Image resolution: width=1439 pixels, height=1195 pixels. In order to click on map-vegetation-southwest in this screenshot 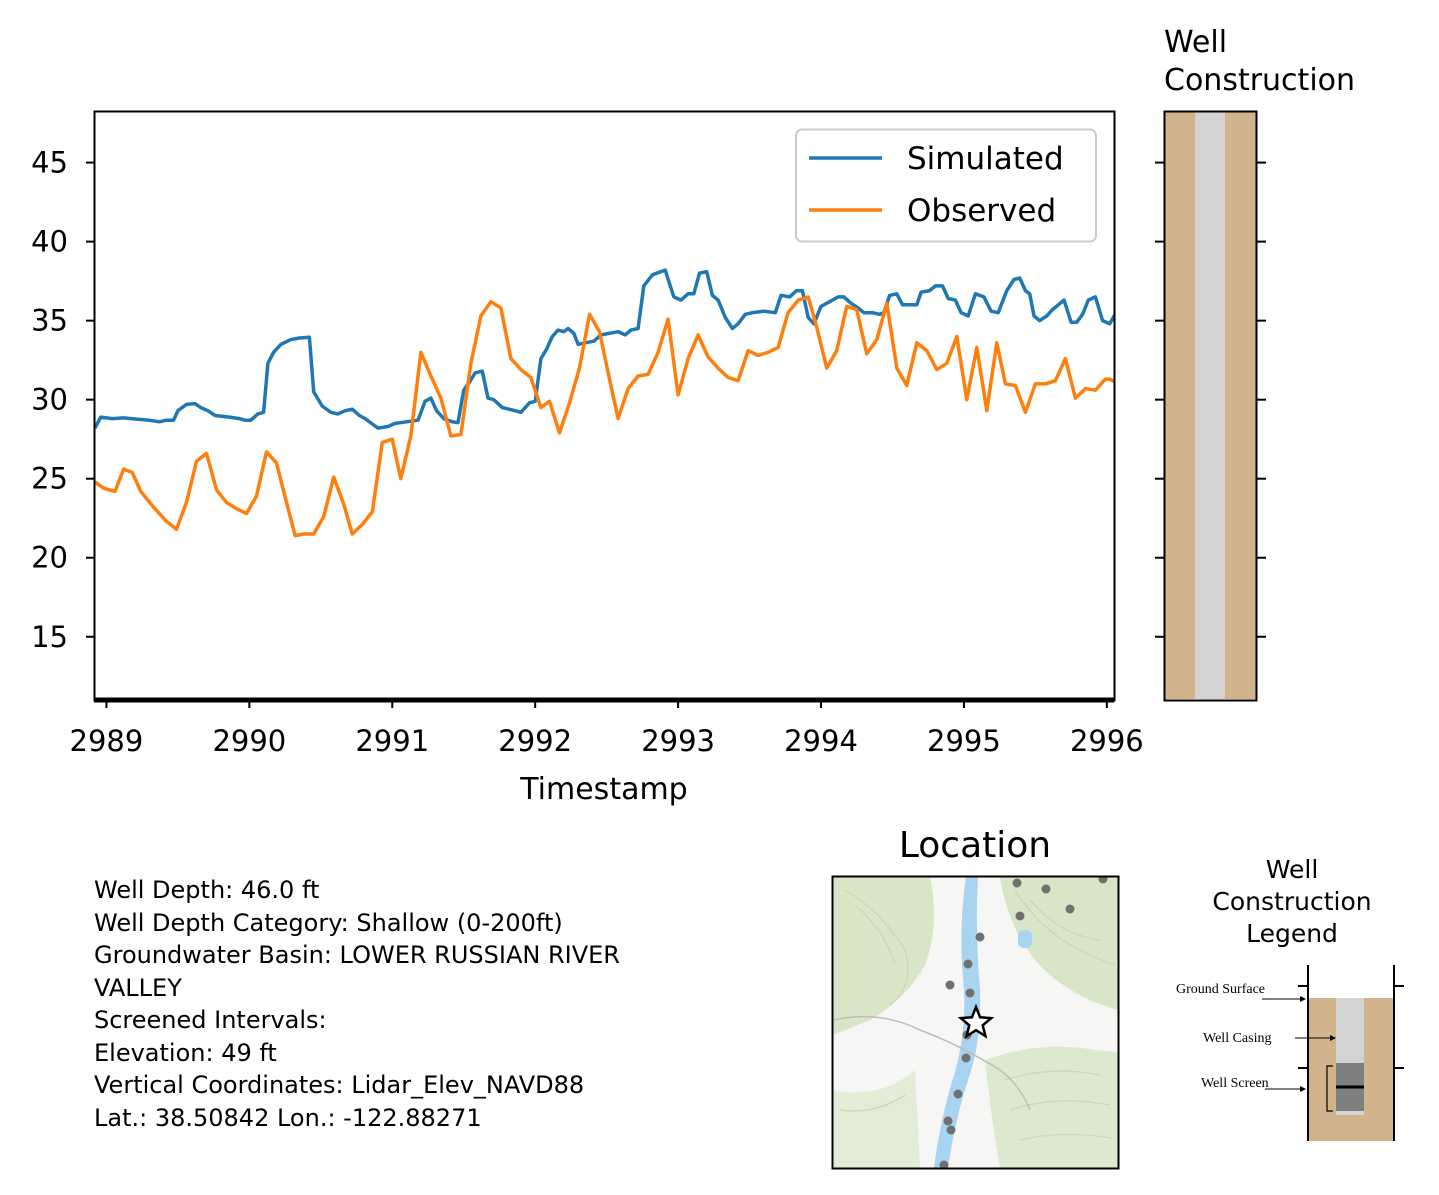, I will do `click(876, 1119)`.